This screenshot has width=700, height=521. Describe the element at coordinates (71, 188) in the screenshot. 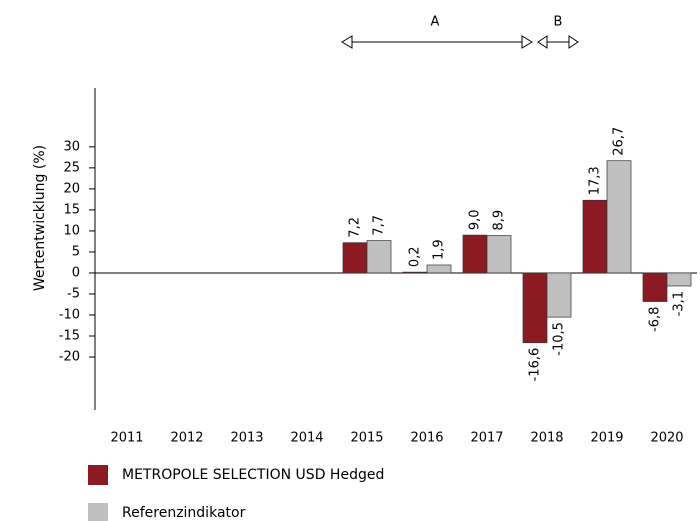

I see `y-tick-label: 20` at that location.